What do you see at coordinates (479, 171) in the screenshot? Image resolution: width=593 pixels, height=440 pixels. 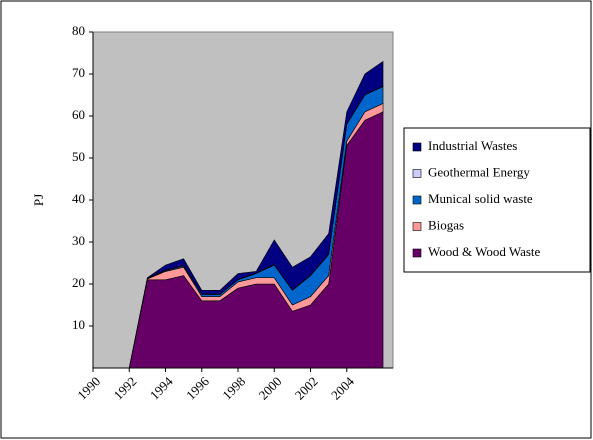 I see `legend-label: Geothermal Energy` at bounding box center [479, 171].